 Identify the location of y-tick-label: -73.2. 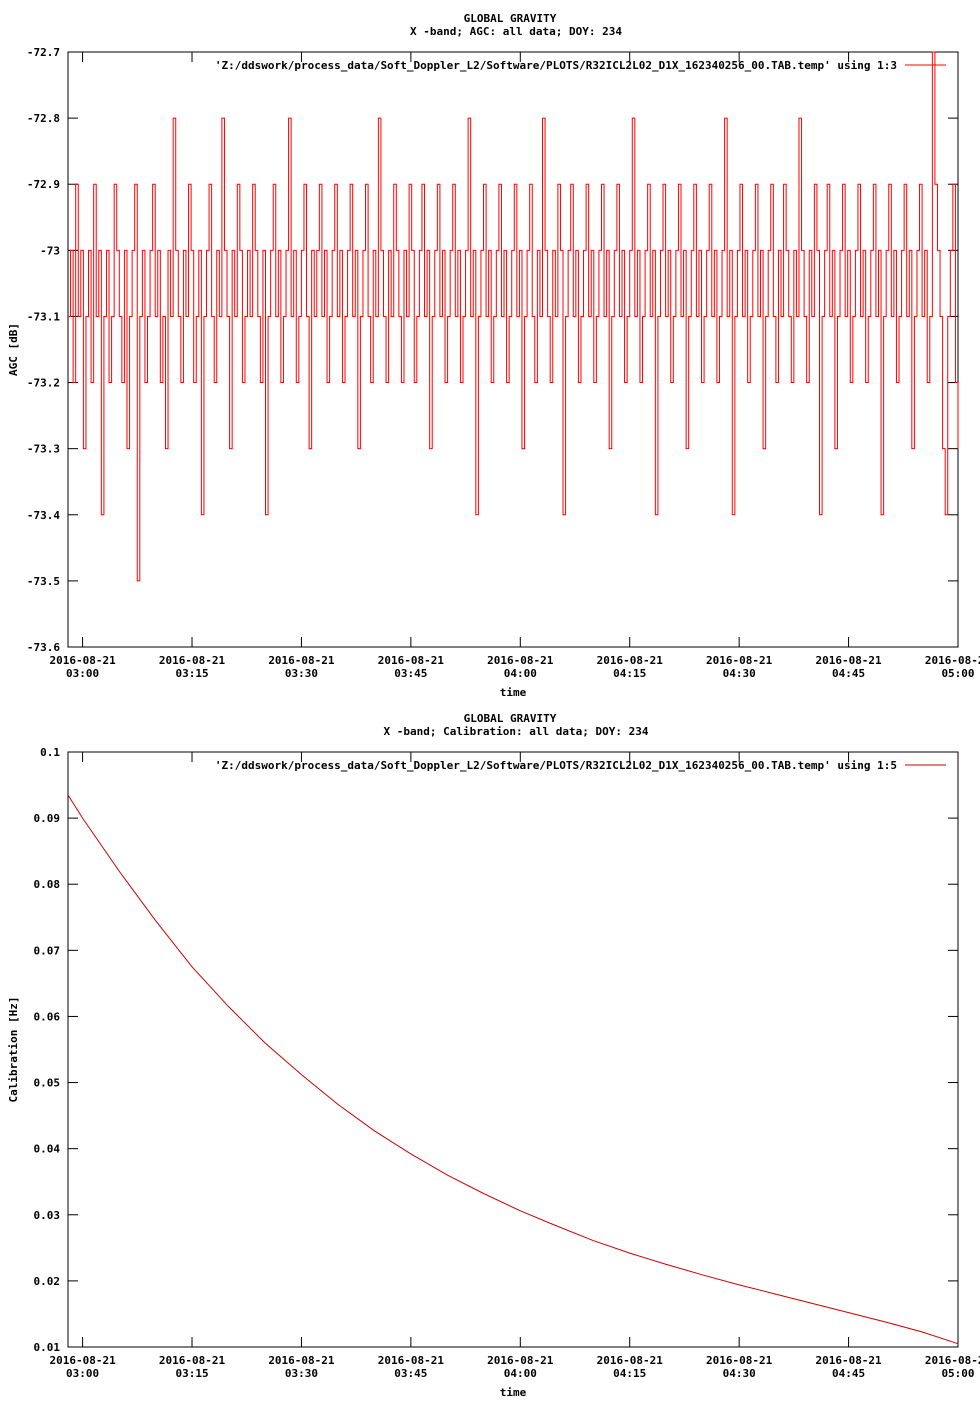
(43, 383).